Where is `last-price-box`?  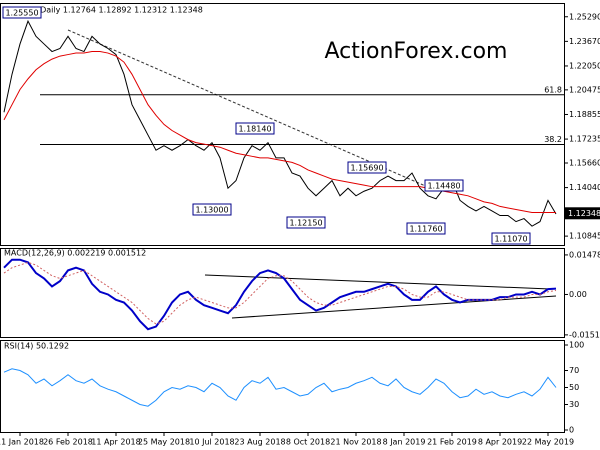
last-price-box is located at coordinates (582, 213).